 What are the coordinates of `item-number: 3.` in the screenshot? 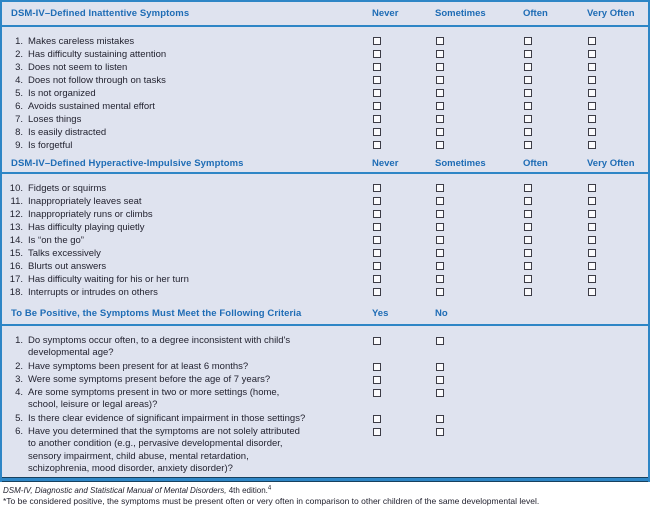 It's located at (19, 379).